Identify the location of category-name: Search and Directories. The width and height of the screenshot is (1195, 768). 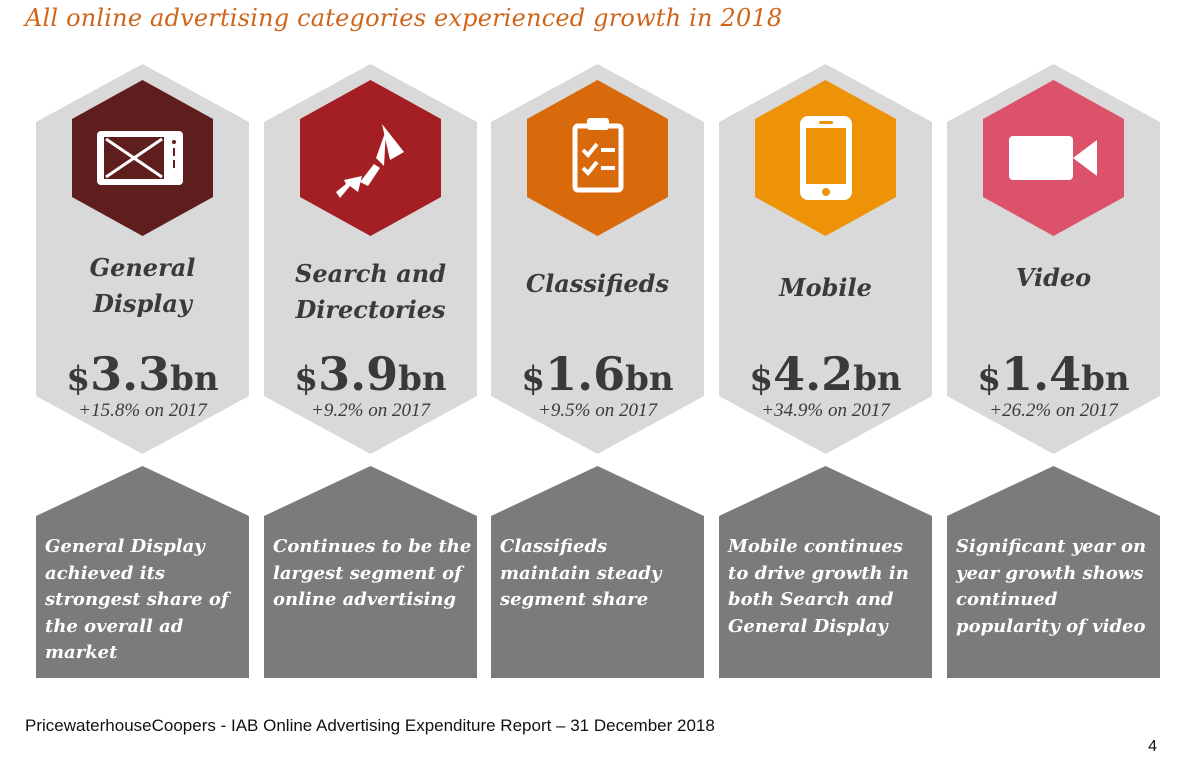
(370, 292).